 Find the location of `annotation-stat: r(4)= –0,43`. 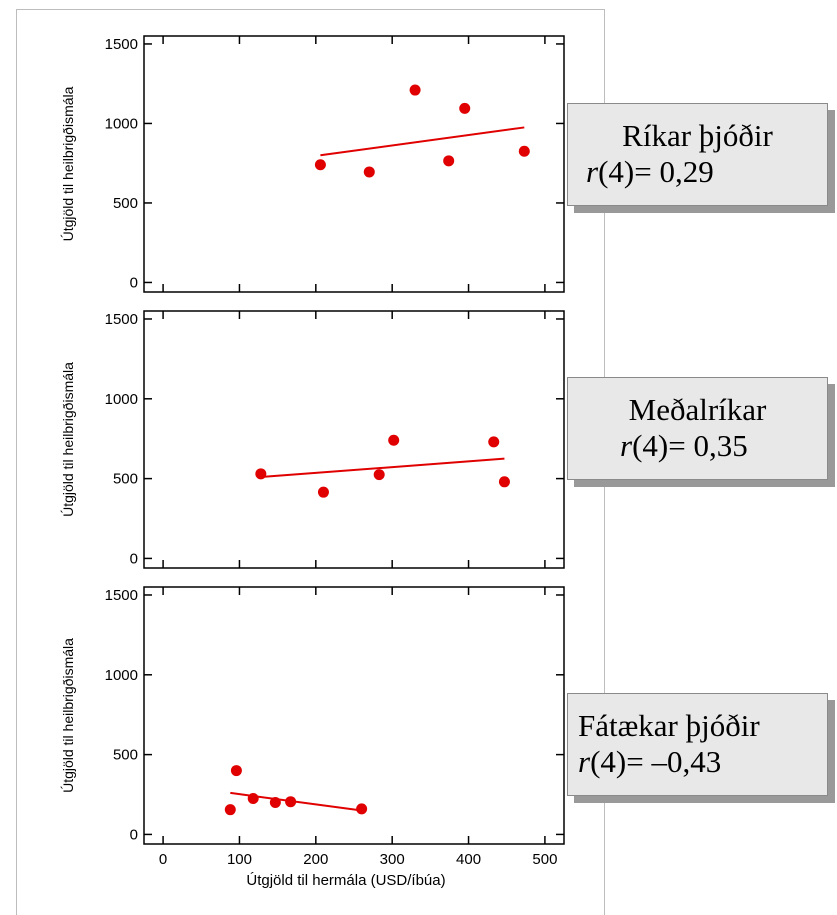

annotation-stat: r(4)= –0,43 is located at coordinates (649, 762).